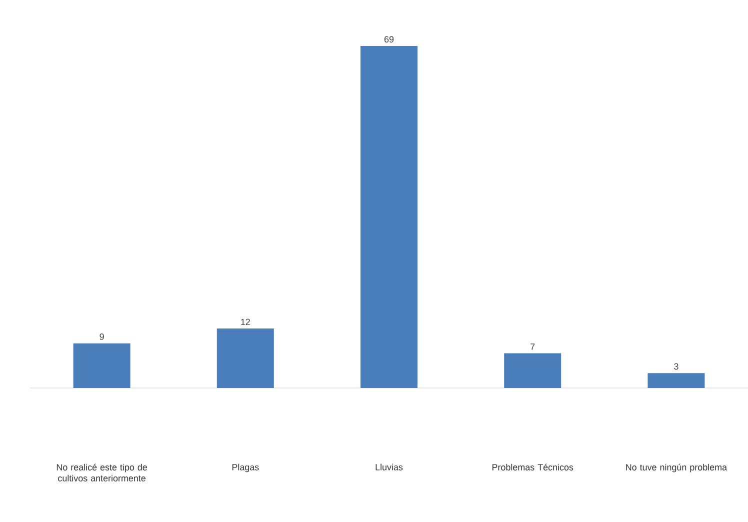 The width and height of the screenshot is (748, 522). Describe the element at coordinates (677, 468) in the screenshot. I see `x-tick-label: No tuve ningún problema` at that location.